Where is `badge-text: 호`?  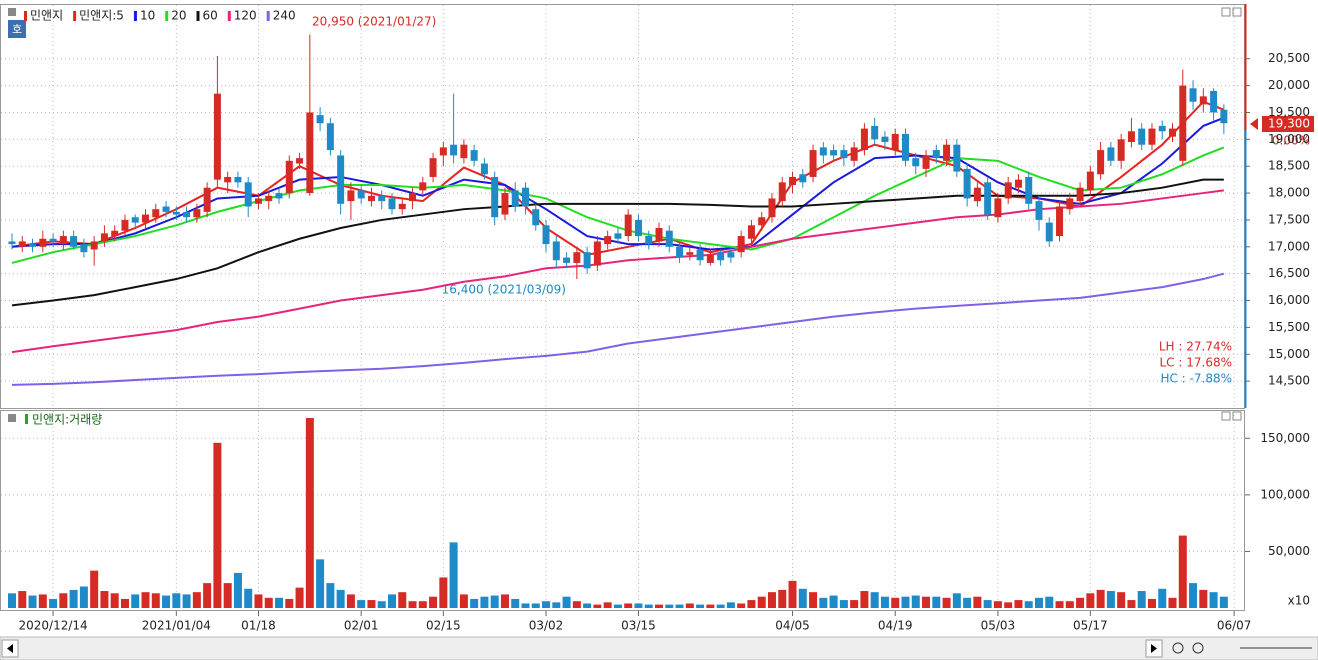
badge-text: 호 is located at coordinates (17, 29).